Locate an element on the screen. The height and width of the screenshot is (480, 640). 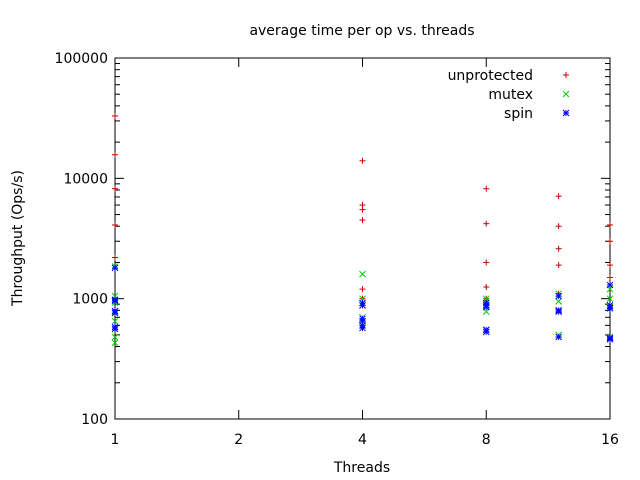
chart-title: average time per op vs. threads is located at coordinates (361, 31).